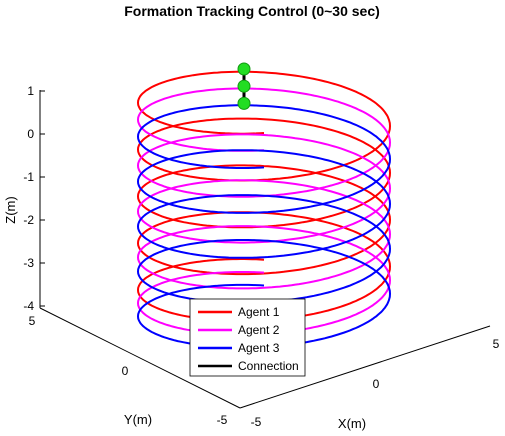 The image size is (505, 436). Describe the element at coordinates (268, 366) in the screenshot. I see `legend-label: Connection` at that location.